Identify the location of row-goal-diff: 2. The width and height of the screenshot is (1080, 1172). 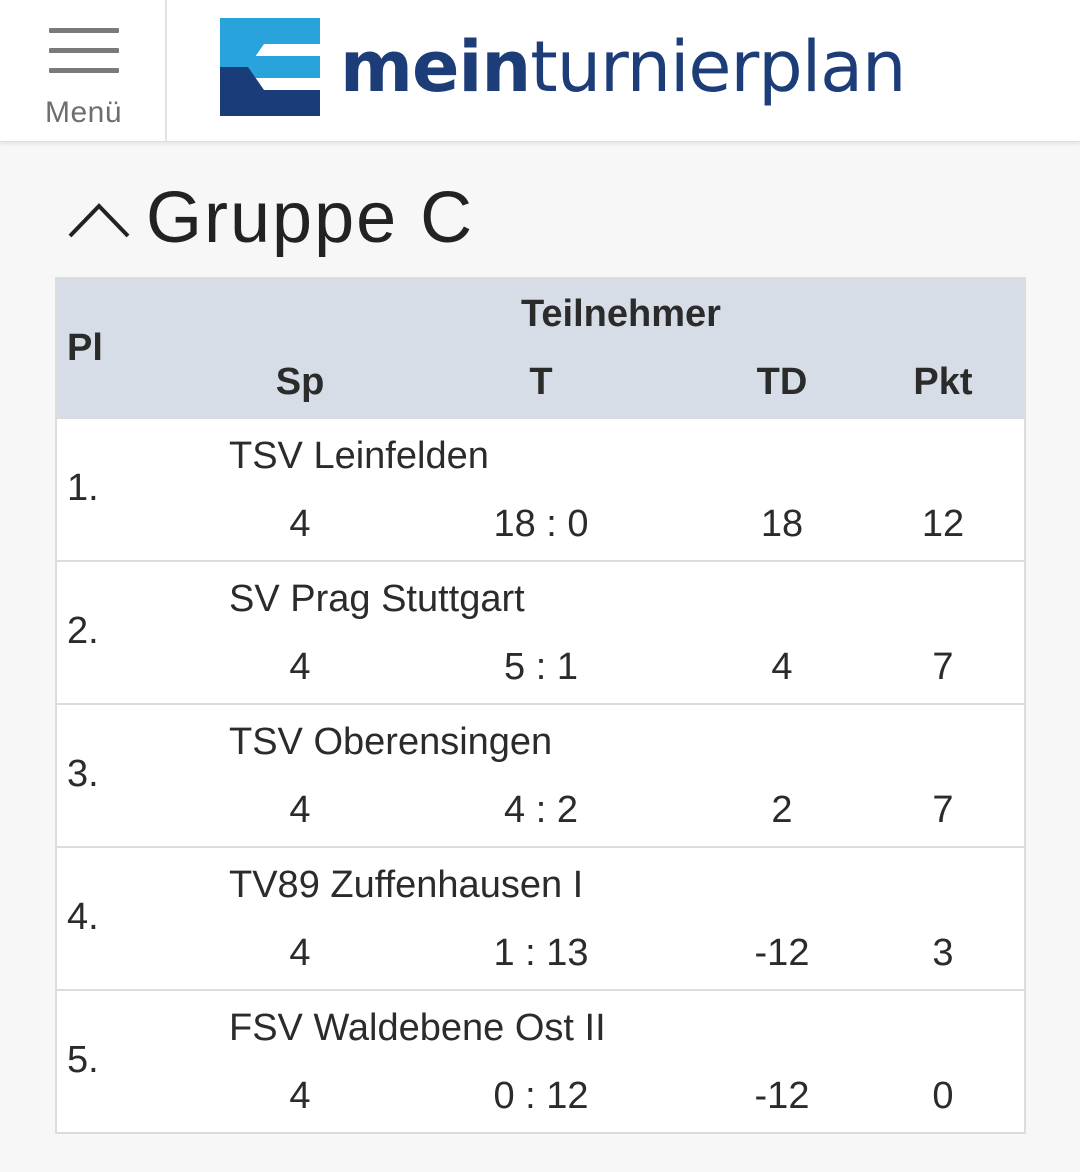
(782, 810).